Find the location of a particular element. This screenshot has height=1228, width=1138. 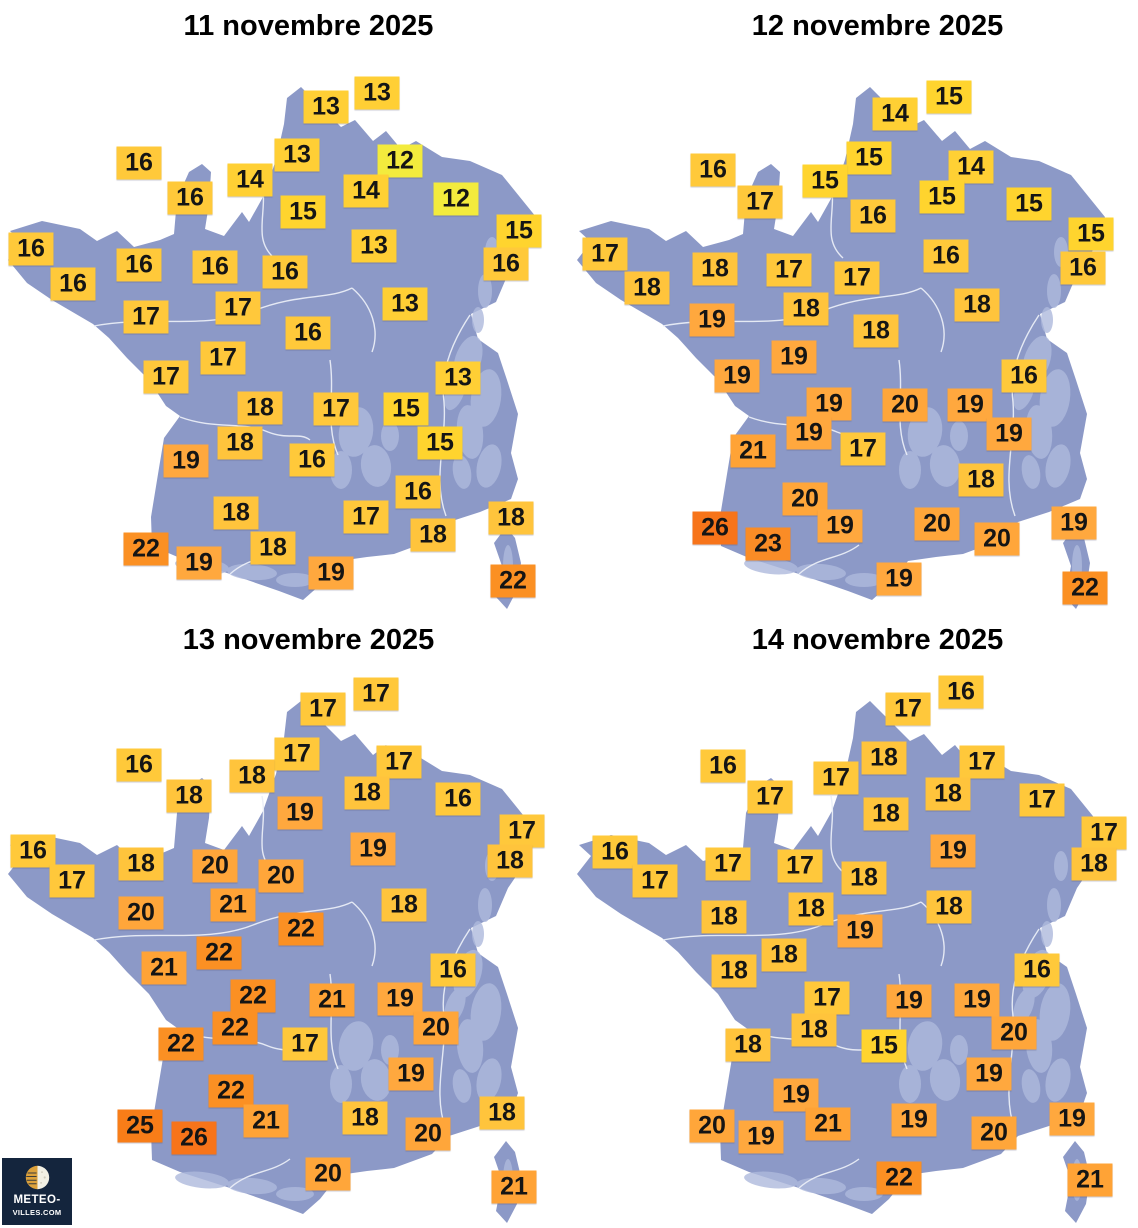

sun-moon-icon is located at coordinates (37, 1177).